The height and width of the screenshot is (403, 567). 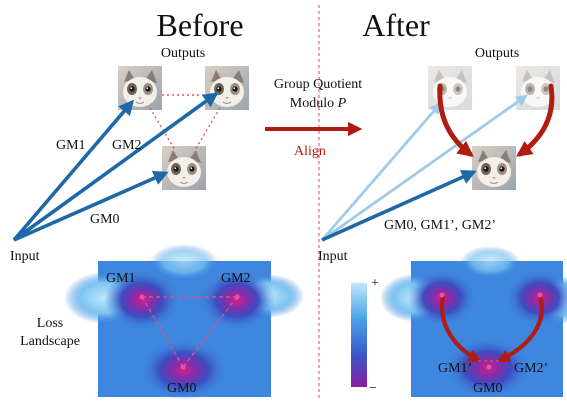 I want to click on label-gm1: GM1, so click(x=71, y=145).